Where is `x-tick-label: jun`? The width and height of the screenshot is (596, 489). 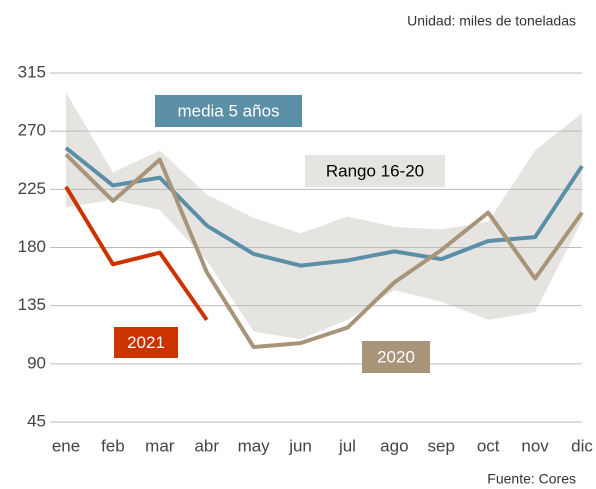
x-tick-label: jun is located at coordinates (300, 445).